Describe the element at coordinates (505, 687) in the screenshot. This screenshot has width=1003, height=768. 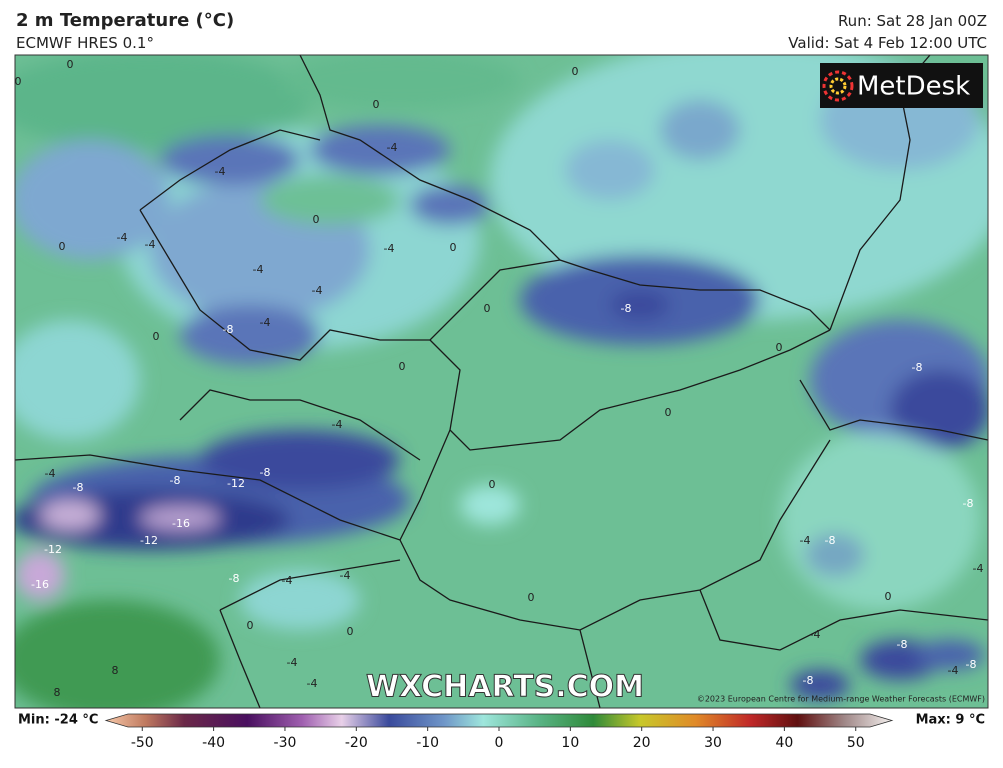
I see `watermark: WXCHARTS.COM` at that location.